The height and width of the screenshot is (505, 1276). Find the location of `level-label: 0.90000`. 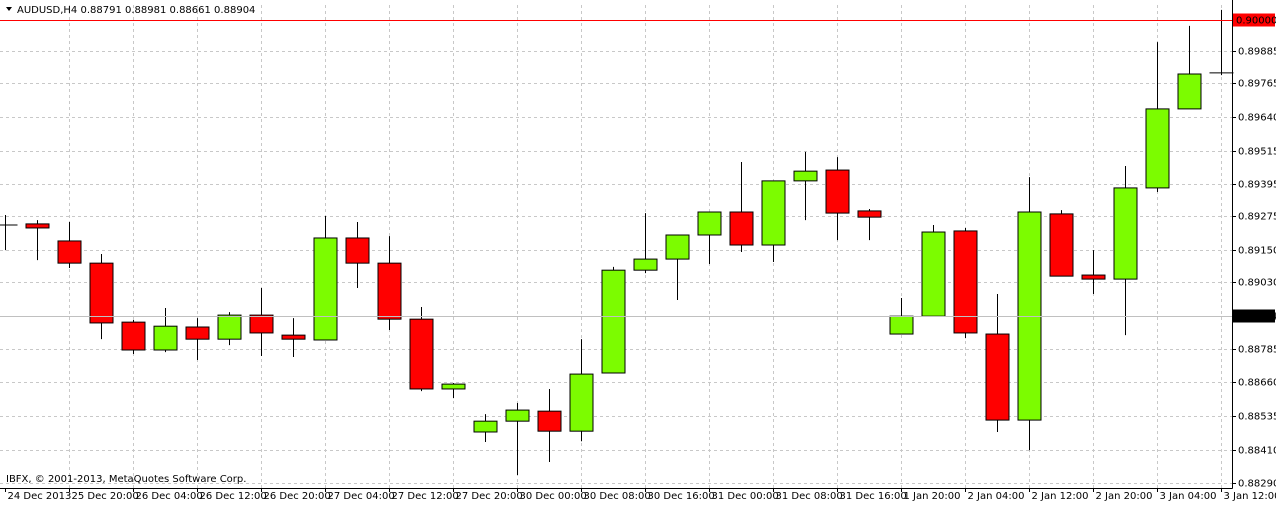

level-label: 0.90000 is located at coordinates (1256, 21).